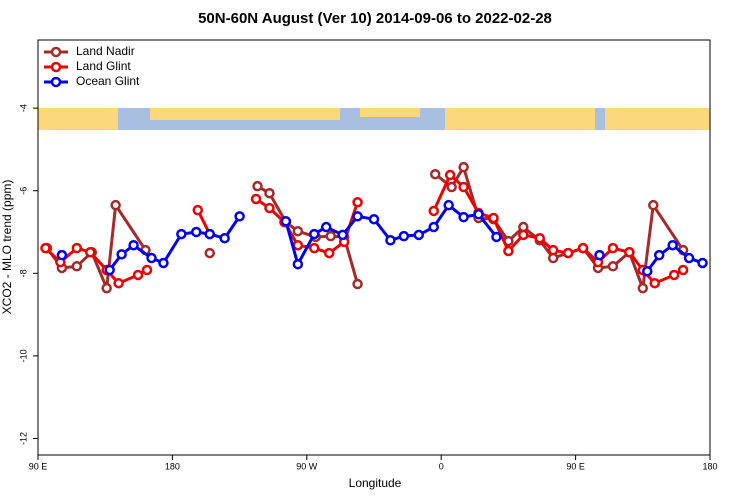  What do you see at coordinates (23, 273) in the screenshot?
I see `y-tick-label: -8` at bounding box center [23, 273].